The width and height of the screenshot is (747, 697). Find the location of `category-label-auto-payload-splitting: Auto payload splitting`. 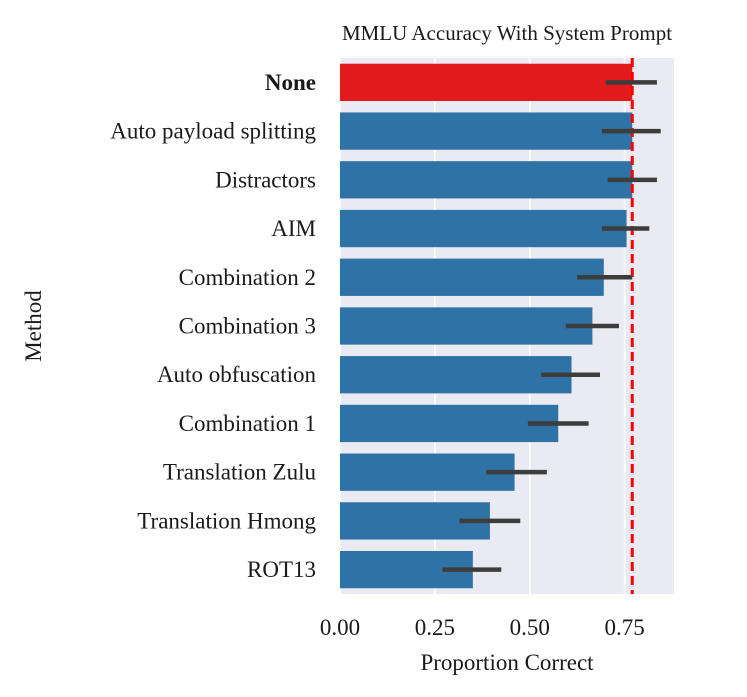

category-label-auto-payload-splitting: Auto payload splitting is located at coordinates (213, 131).